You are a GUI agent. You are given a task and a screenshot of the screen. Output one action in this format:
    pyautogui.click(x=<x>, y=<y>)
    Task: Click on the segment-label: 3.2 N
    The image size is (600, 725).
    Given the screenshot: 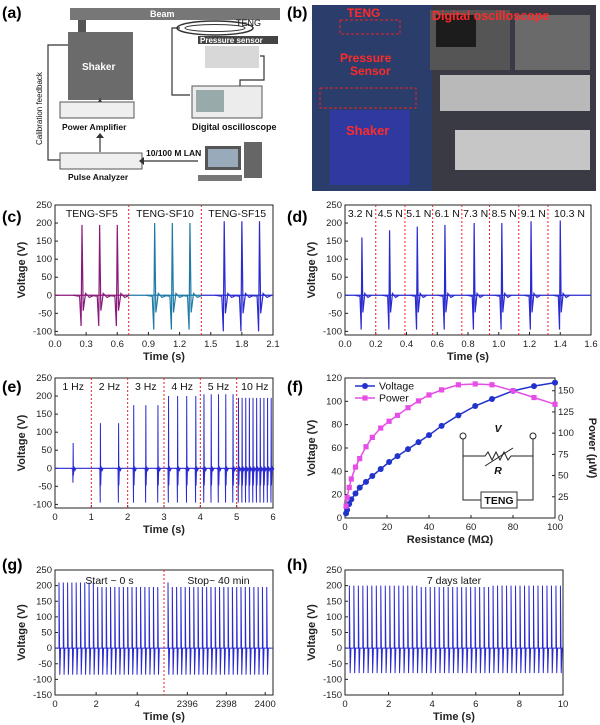 What is the action you would take?
    pyautogui.click(x=360, y=214)
    